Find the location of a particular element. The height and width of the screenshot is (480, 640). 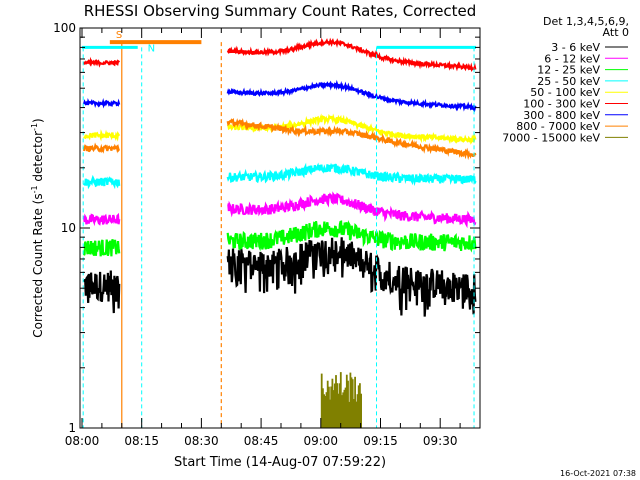

saa-label: S is located at coordinates (119, 35).